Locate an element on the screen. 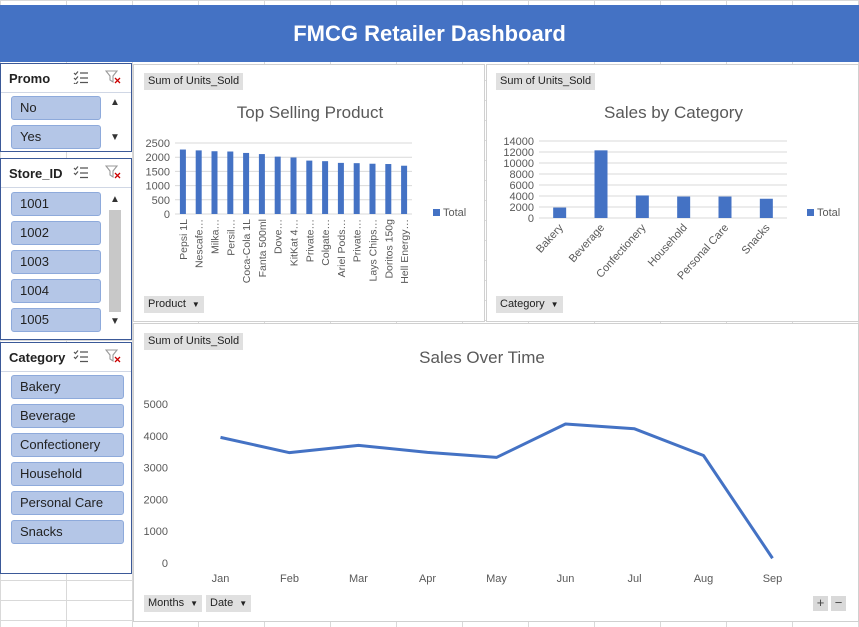  scrollbar-thumb is located at coordinates (115, 261).